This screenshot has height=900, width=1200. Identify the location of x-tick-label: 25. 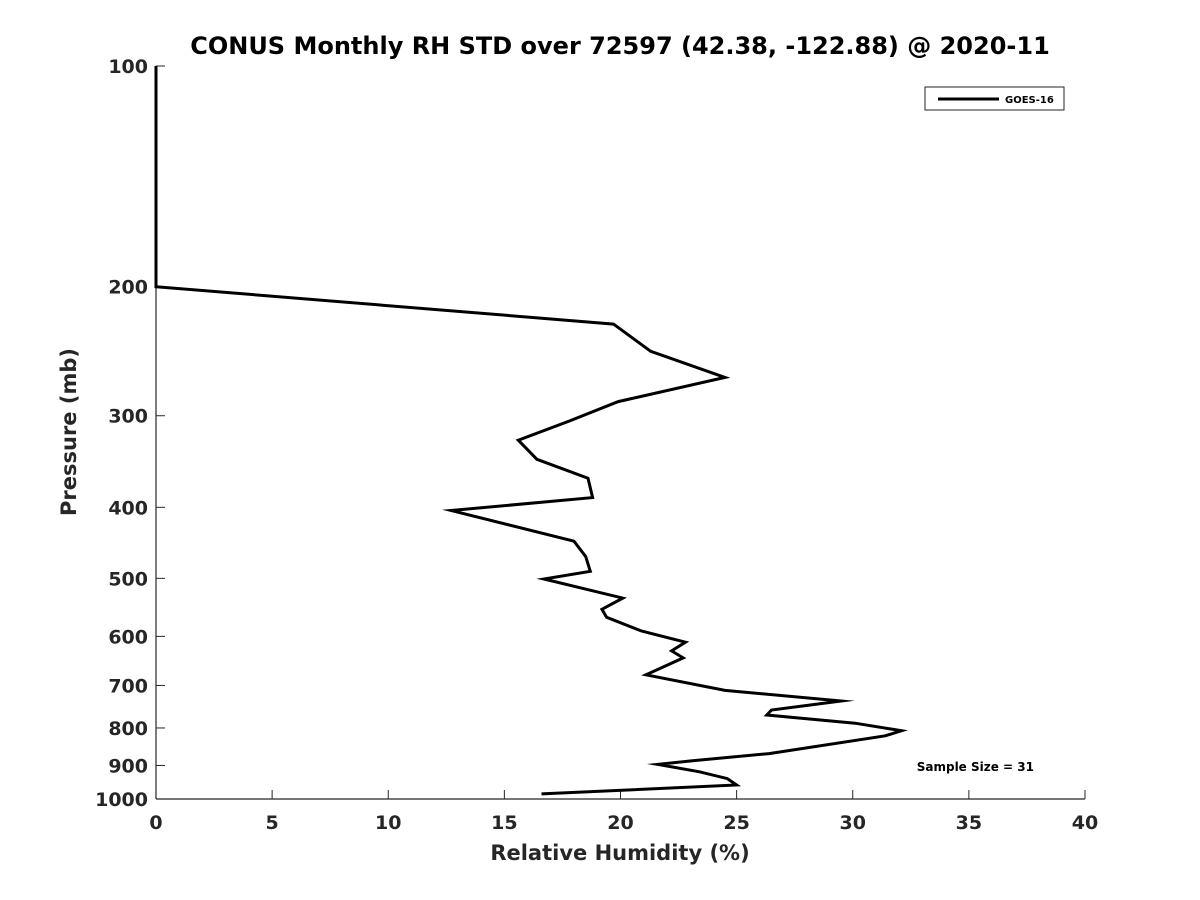
(736, 823).